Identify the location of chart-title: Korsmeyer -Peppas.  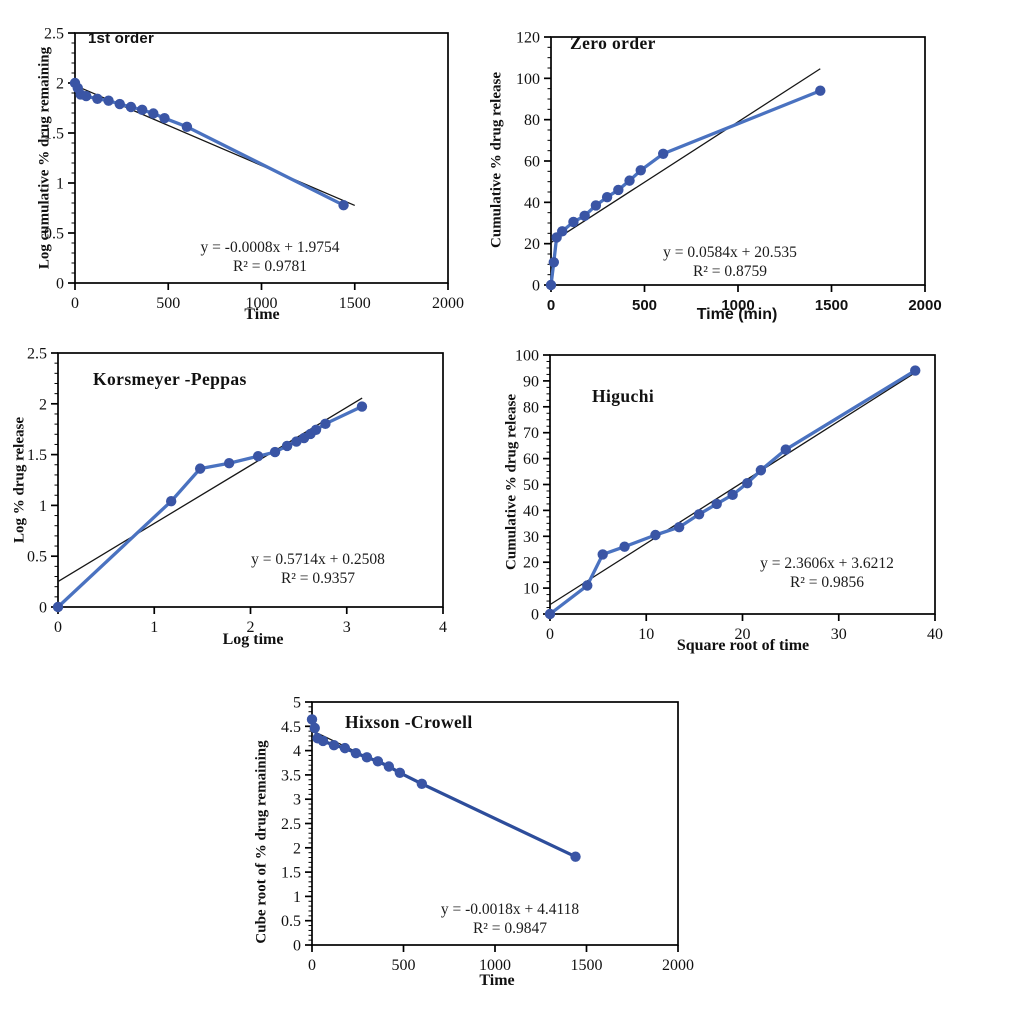
(170, 379).